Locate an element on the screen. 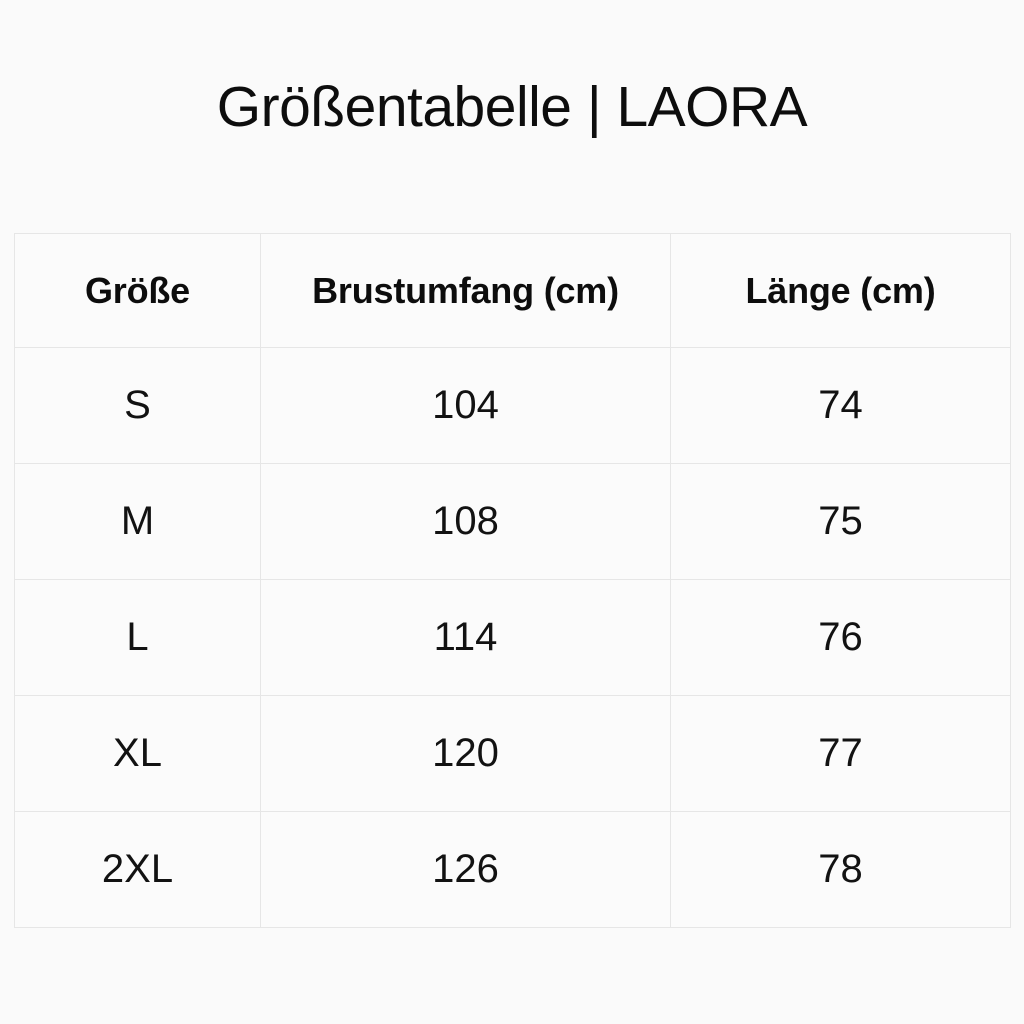  size-table-header: Größe Brustumfang (cm) Länge (cm) is located at coordinates (512, 290).